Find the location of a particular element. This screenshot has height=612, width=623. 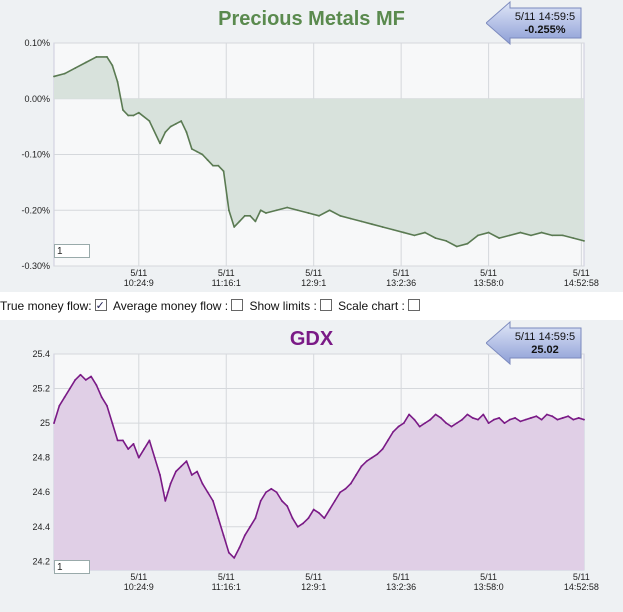

y-tick-label: 24.6 is located at coordinates (41, 492).